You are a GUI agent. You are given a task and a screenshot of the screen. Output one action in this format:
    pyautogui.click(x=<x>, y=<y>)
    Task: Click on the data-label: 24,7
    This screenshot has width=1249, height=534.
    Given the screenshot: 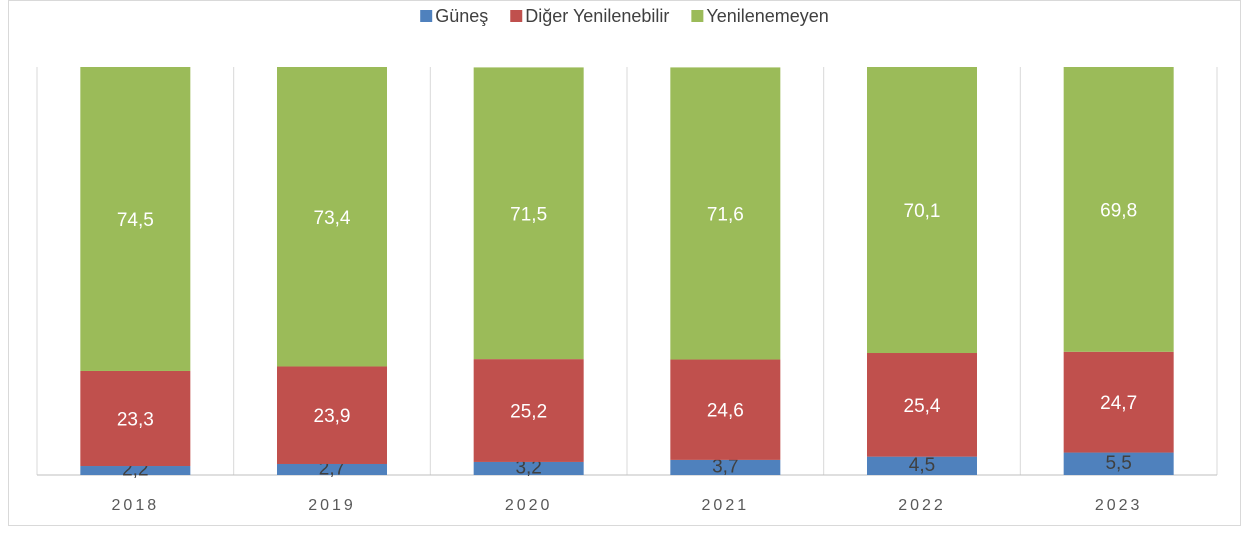 What is the action you would take?
    pyautogui.click(x=1118, y=403)
    